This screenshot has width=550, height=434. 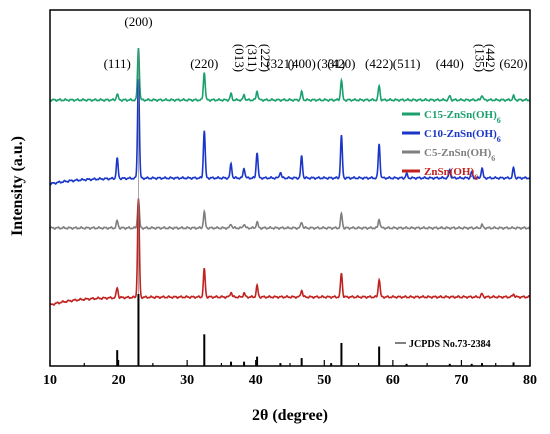 I want to click on legend-entry: C5-ZnSn(OH)6, so click(x=459, y=155).